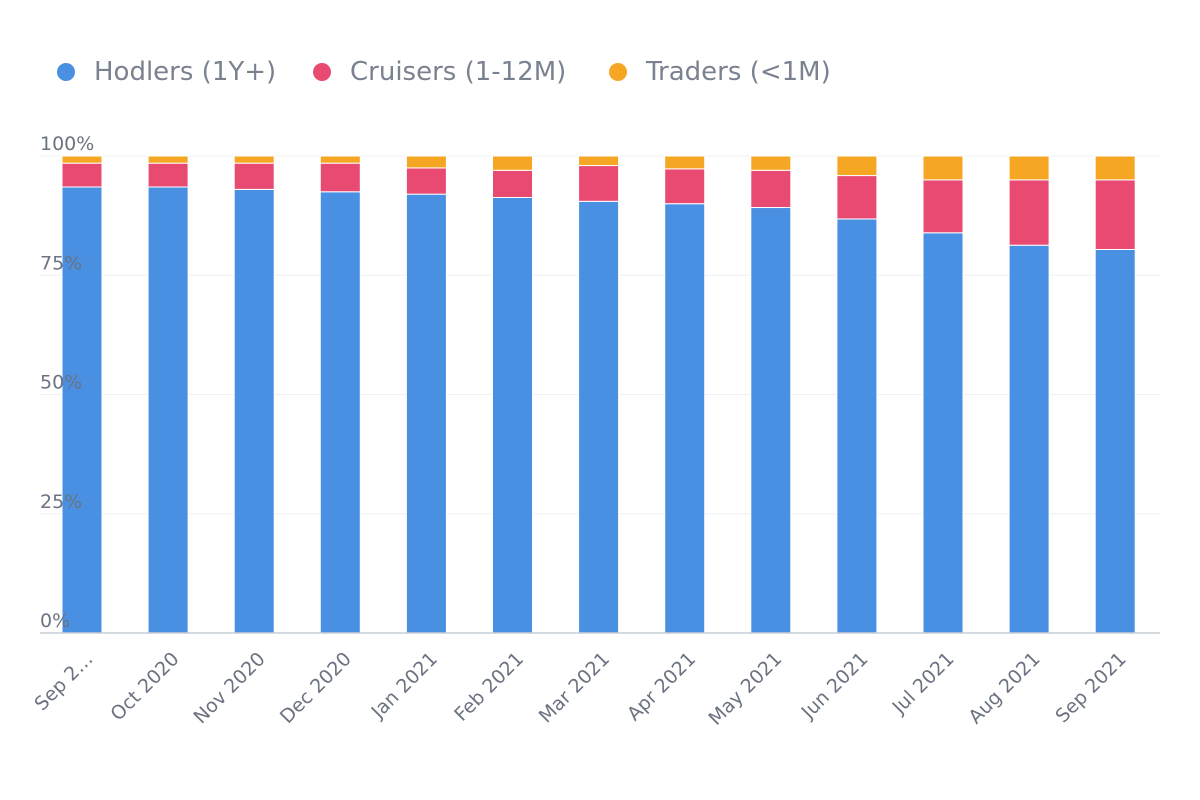 The image size is (1200, 800). Describe the element at coordinates (61, 383) in the screenshot. I see `y-tick-label: 50%` at that location.